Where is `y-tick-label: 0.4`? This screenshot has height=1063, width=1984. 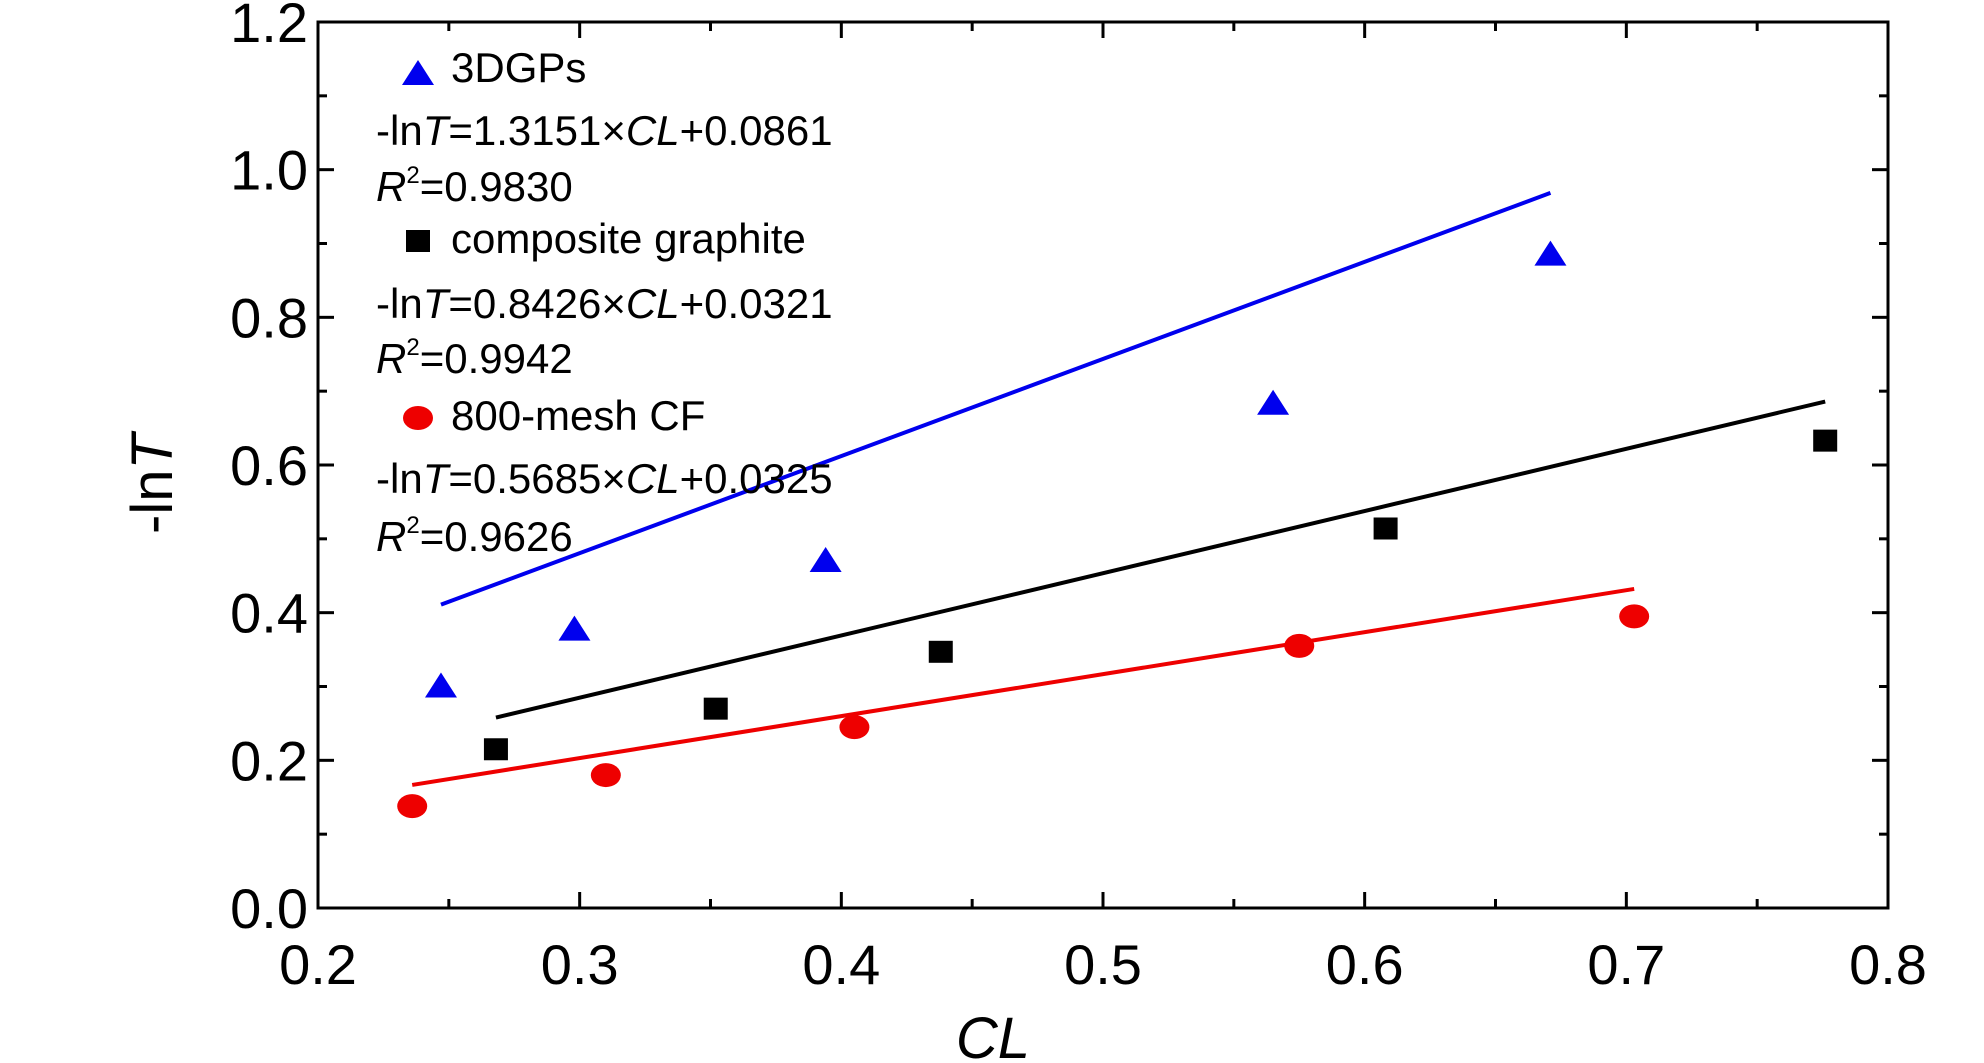
y-tick-label: 0.4 is located at coordinates (269, 613).